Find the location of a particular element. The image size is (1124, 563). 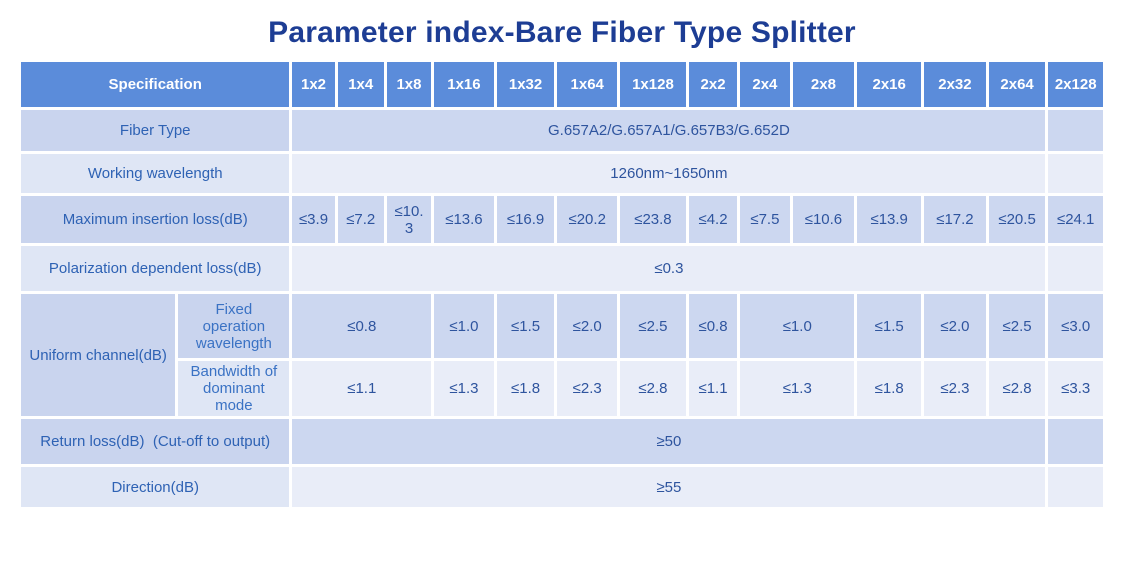

value-cell: ≤24.1 is located at coordinates (1075, 219).